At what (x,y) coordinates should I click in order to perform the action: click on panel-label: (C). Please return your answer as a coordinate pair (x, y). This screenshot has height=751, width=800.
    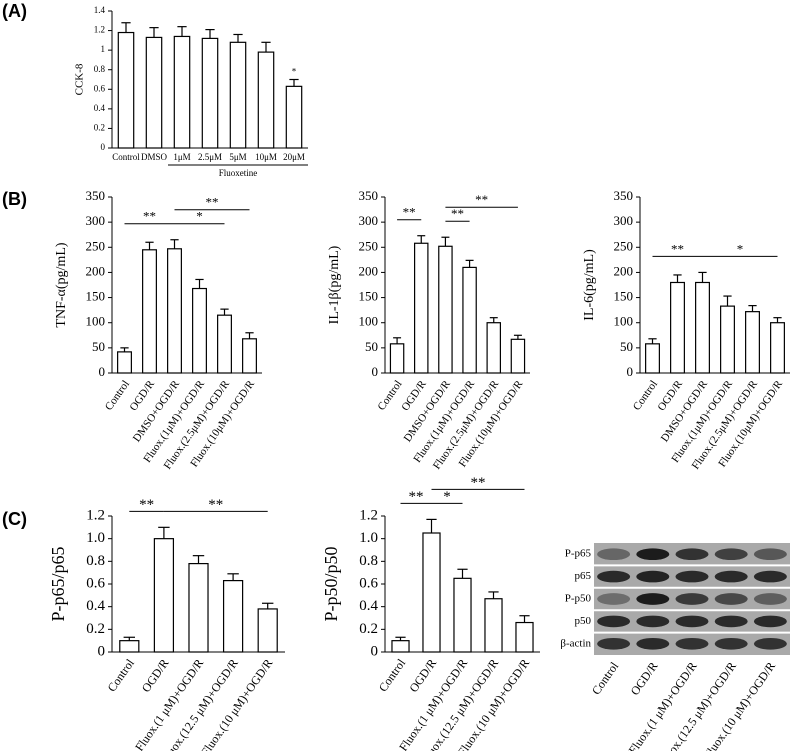
    Looking at the image, I should click on (14, 519).